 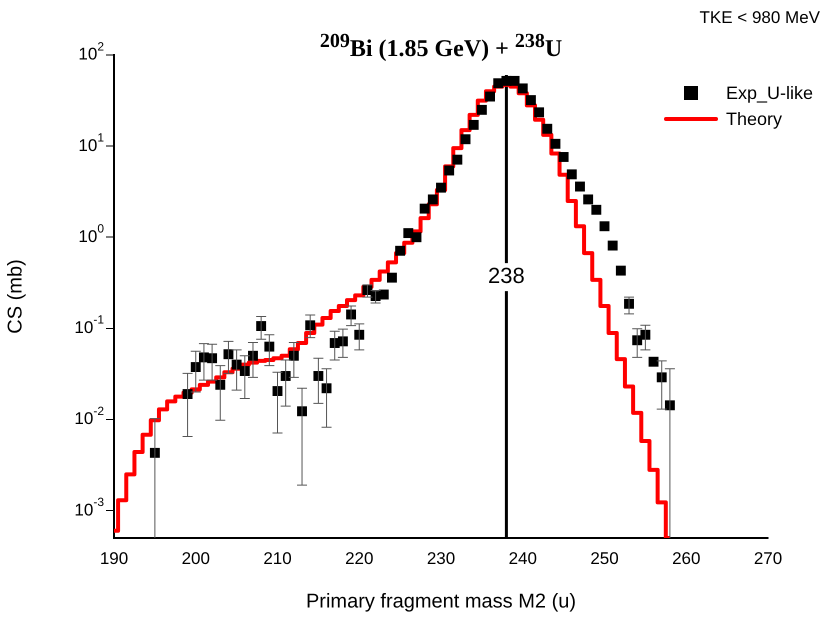 What do you see at coordinates (359, 558) in the screenshot?
I see `x-tick-label: 220` at bounding box center [359, 558].